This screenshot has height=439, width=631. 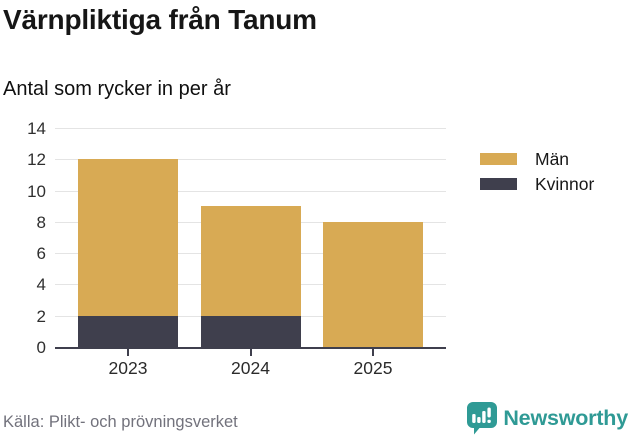 What do you see at coordinates (36, 159) in the screenshot?
I see `y-axis-tick-label: 12` at bounding box center [36, 159].